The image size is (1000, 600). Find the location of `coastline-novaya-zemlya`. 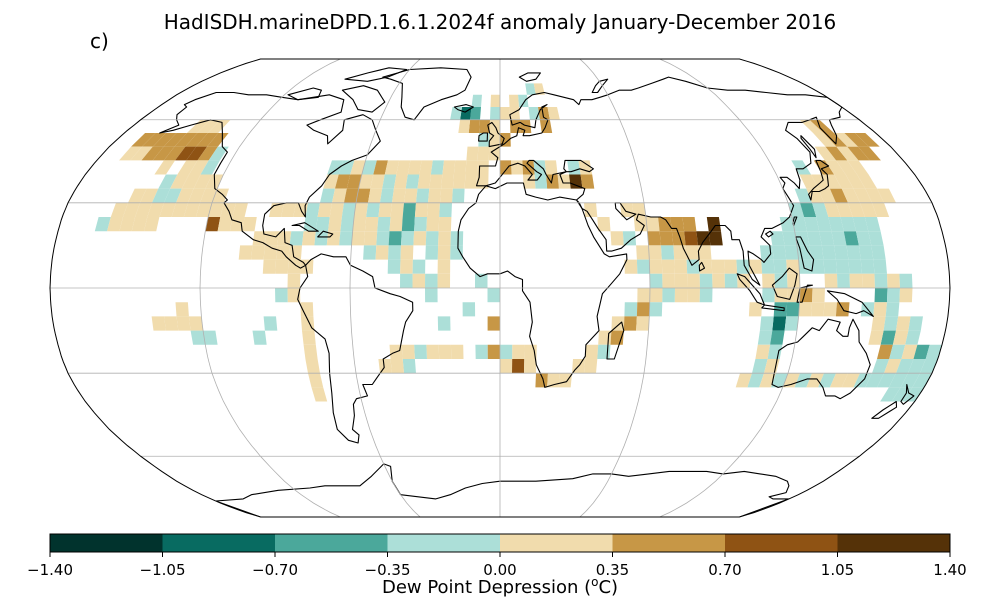

coastline-novaya-zemlya is located at coordinates (600, 86).